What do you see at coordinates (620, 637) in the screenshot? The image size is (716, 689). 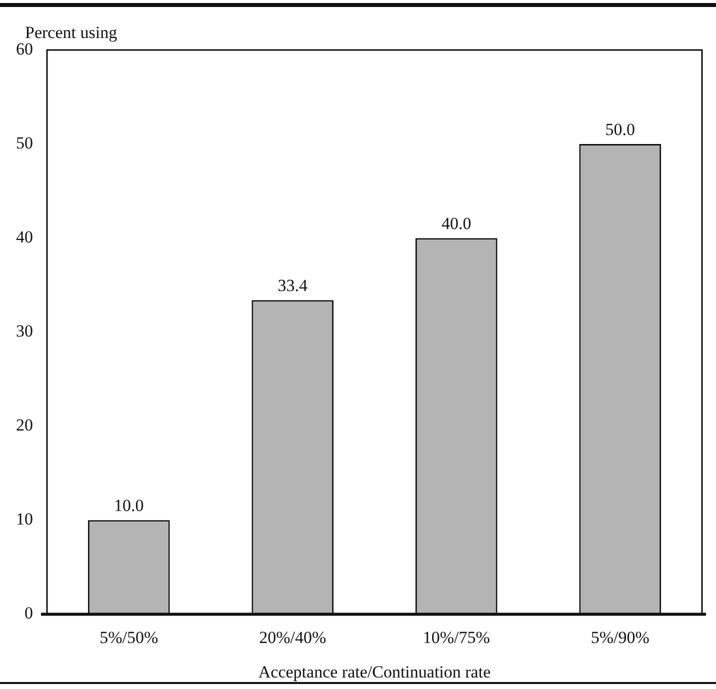 I see `x-tick-label: 5%/90%` at bounding box center [620, 637].